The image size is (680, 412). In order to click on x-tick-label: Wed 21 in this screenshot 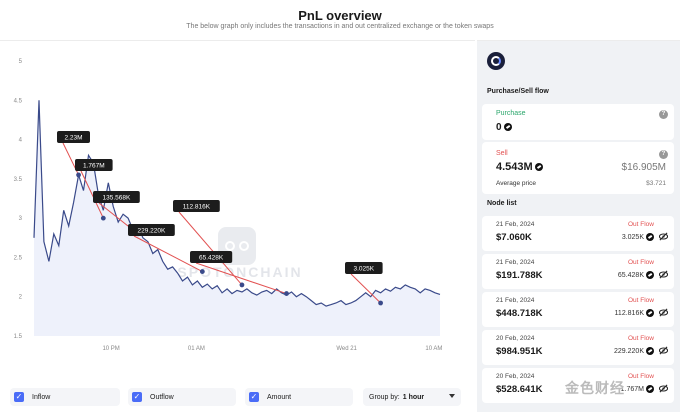, I will do `click(346, 349)`.